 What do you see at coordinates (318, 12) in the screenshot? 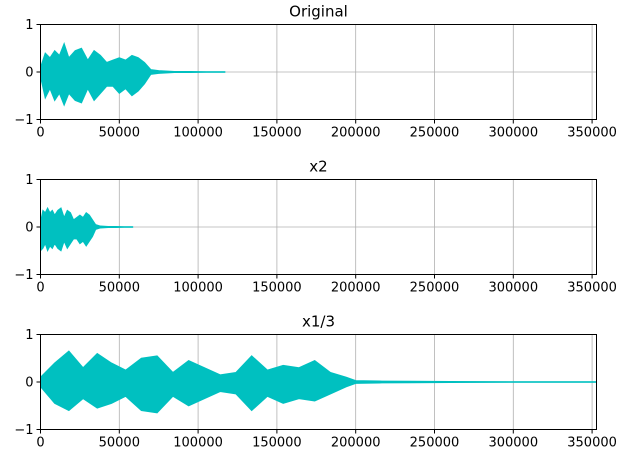
I see `subplot-title: Original` at bounding box center [318, 12].